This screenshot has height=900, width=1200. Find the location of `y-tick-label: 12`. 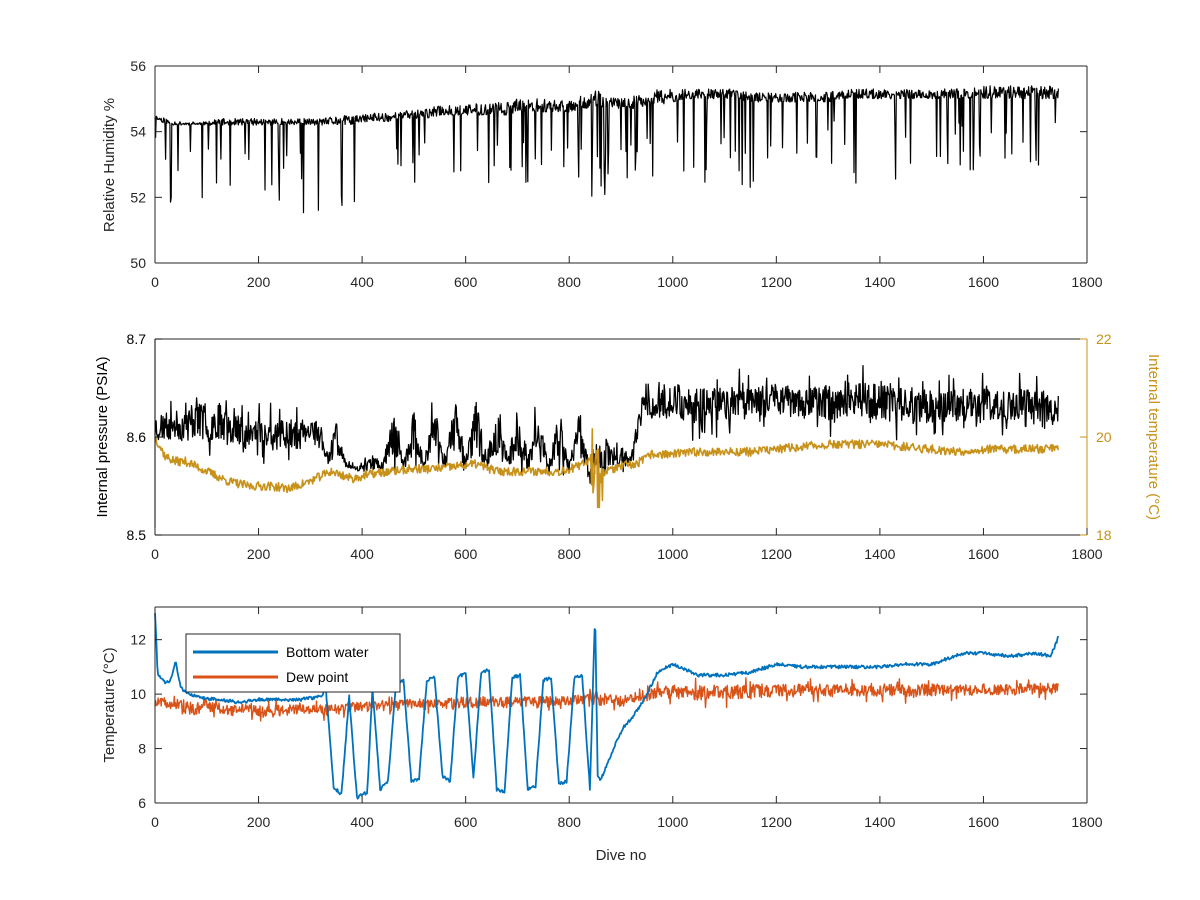

y-tick-label: 12 is located at coordinates (138, 640).